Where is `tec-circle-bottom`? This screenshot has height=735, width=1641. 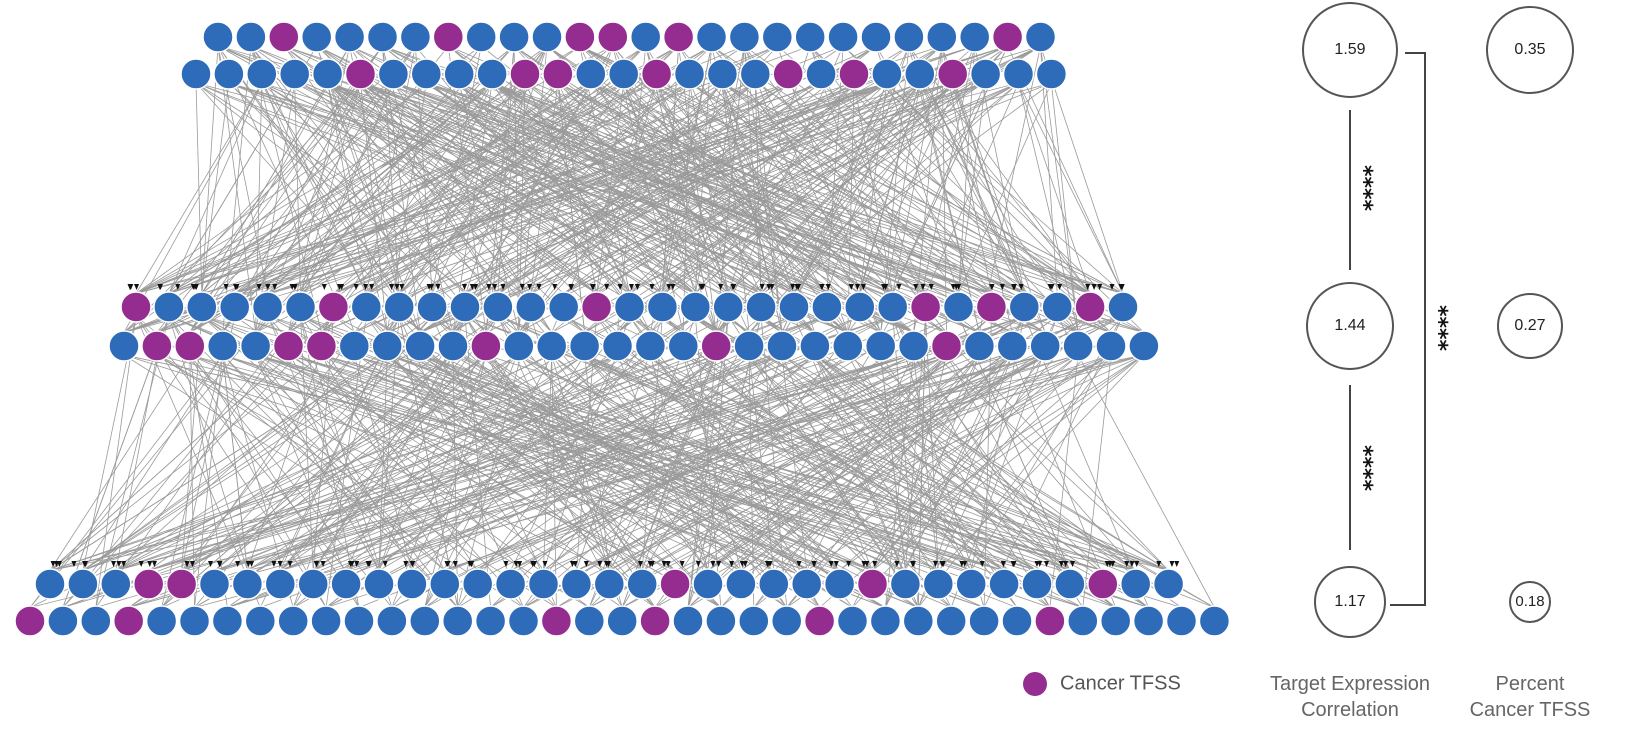
tec-circle-bottom is located at coordinates (1350, 602).